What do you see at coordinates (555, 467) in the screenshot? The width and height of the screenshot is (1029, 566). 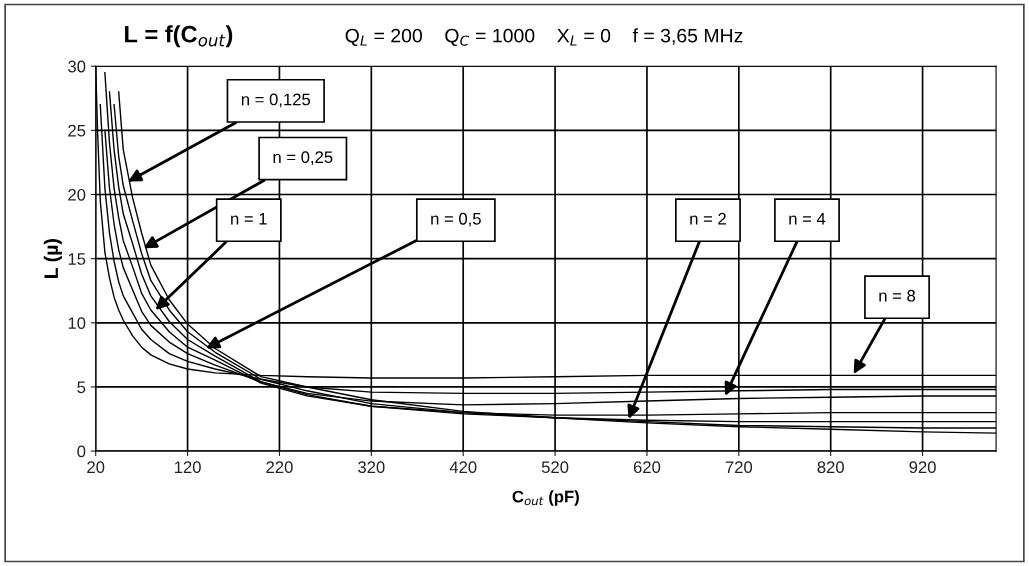 I see `x-tick-label: 520` at bounding box center [555, 467].